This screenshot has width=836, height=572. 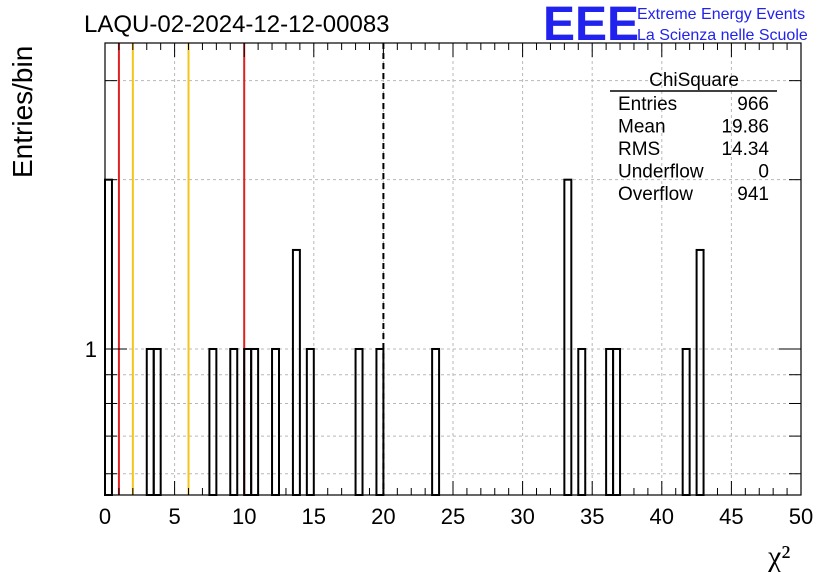 What do you see at coordinates (778, 556) in the screenshot?
I see `x-axis-label: χ²` at bounding box center [778, 556].